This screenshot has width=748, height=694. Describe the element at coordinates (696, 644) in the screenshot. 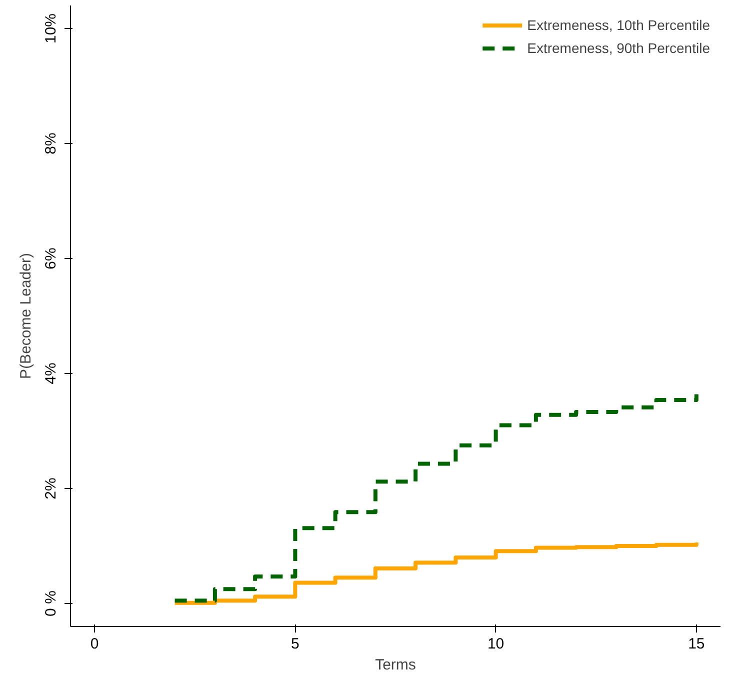

I see `x-tick-label: 15` at that location.